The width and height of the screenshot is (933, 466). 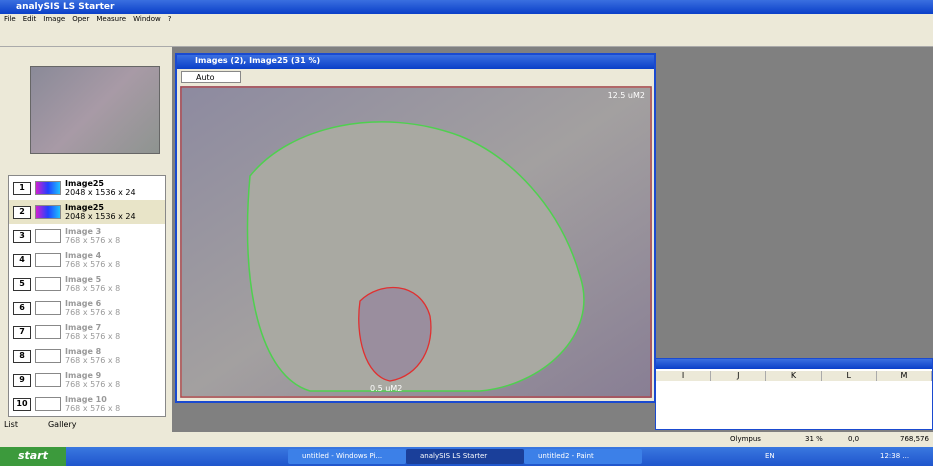 I want to click on tab: Gallery, so click(x=62, y=424).